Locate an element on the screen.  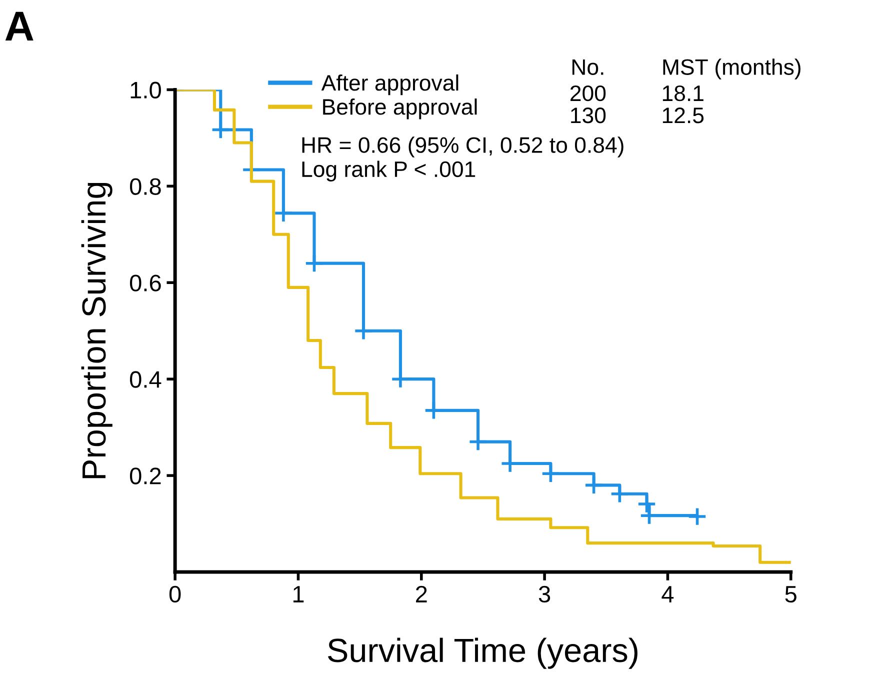
y-tick-label: 1.0 is located at coordinates (145, 90).